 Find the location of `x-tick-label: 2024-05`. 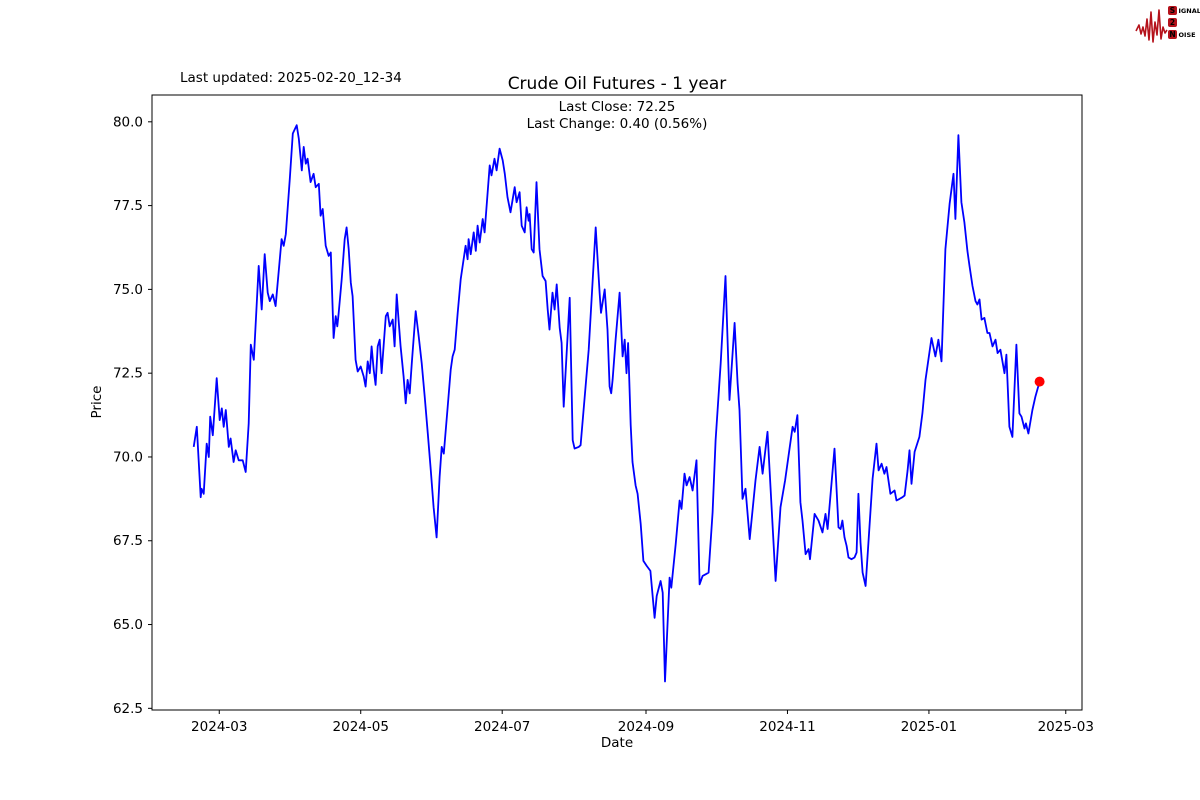

x-tick-label: 2024-05 is located at coordinates (361, 727).